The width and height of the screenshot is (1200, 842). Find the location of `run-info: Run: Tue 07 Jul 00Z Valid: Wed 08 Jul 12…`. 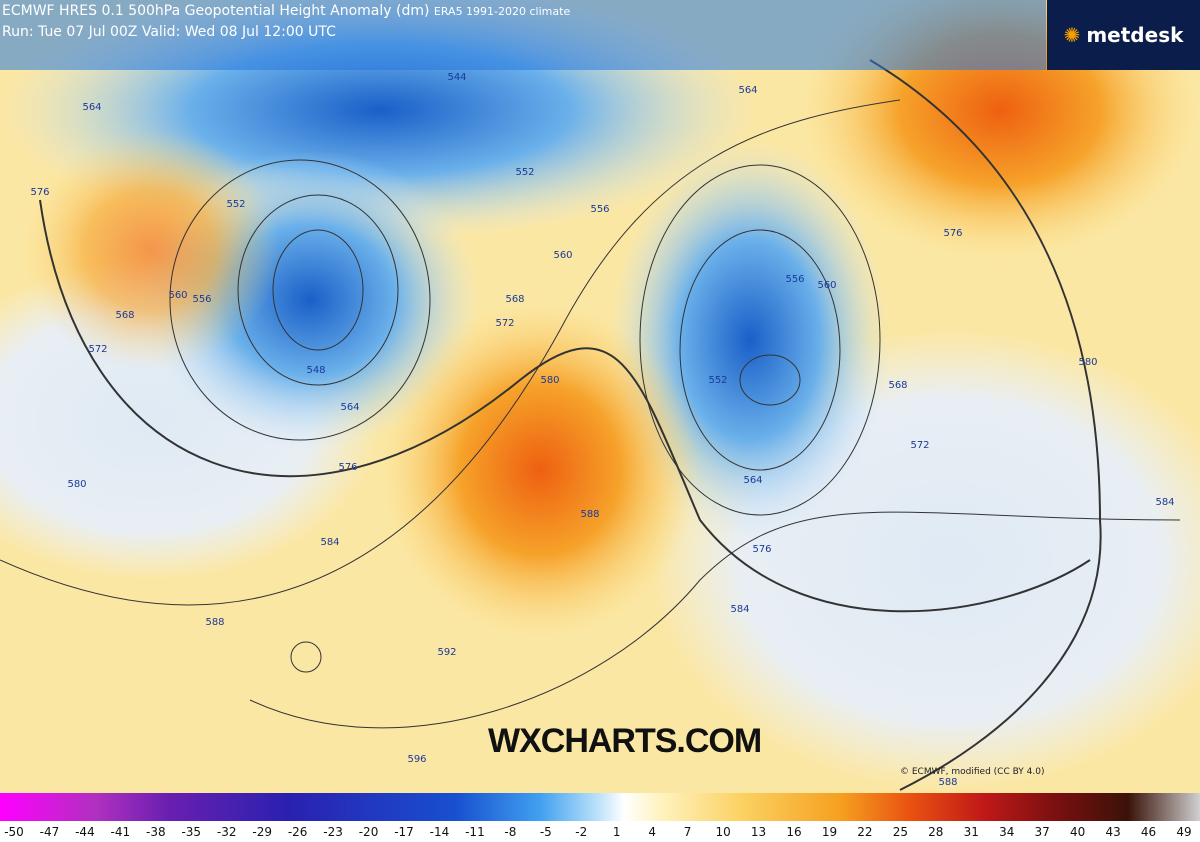

run-info: Run: Tue 07 Jul 00Z Valid: Wed 08 Jul 12… is located at coordinates (169, 32).